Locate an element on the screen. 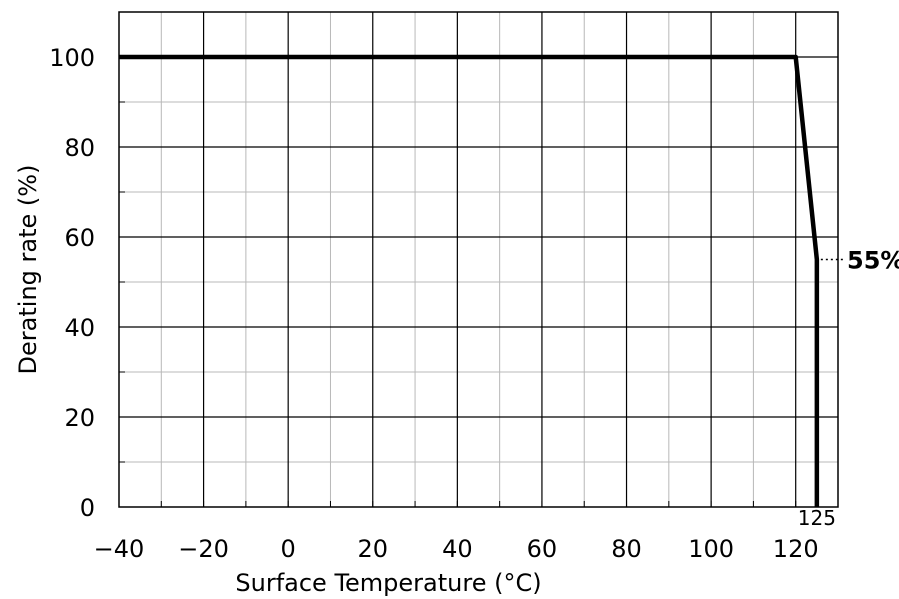 This screenshot has width=899, height=599. x-tick-label: 120 is located at coordinates (796, 549).